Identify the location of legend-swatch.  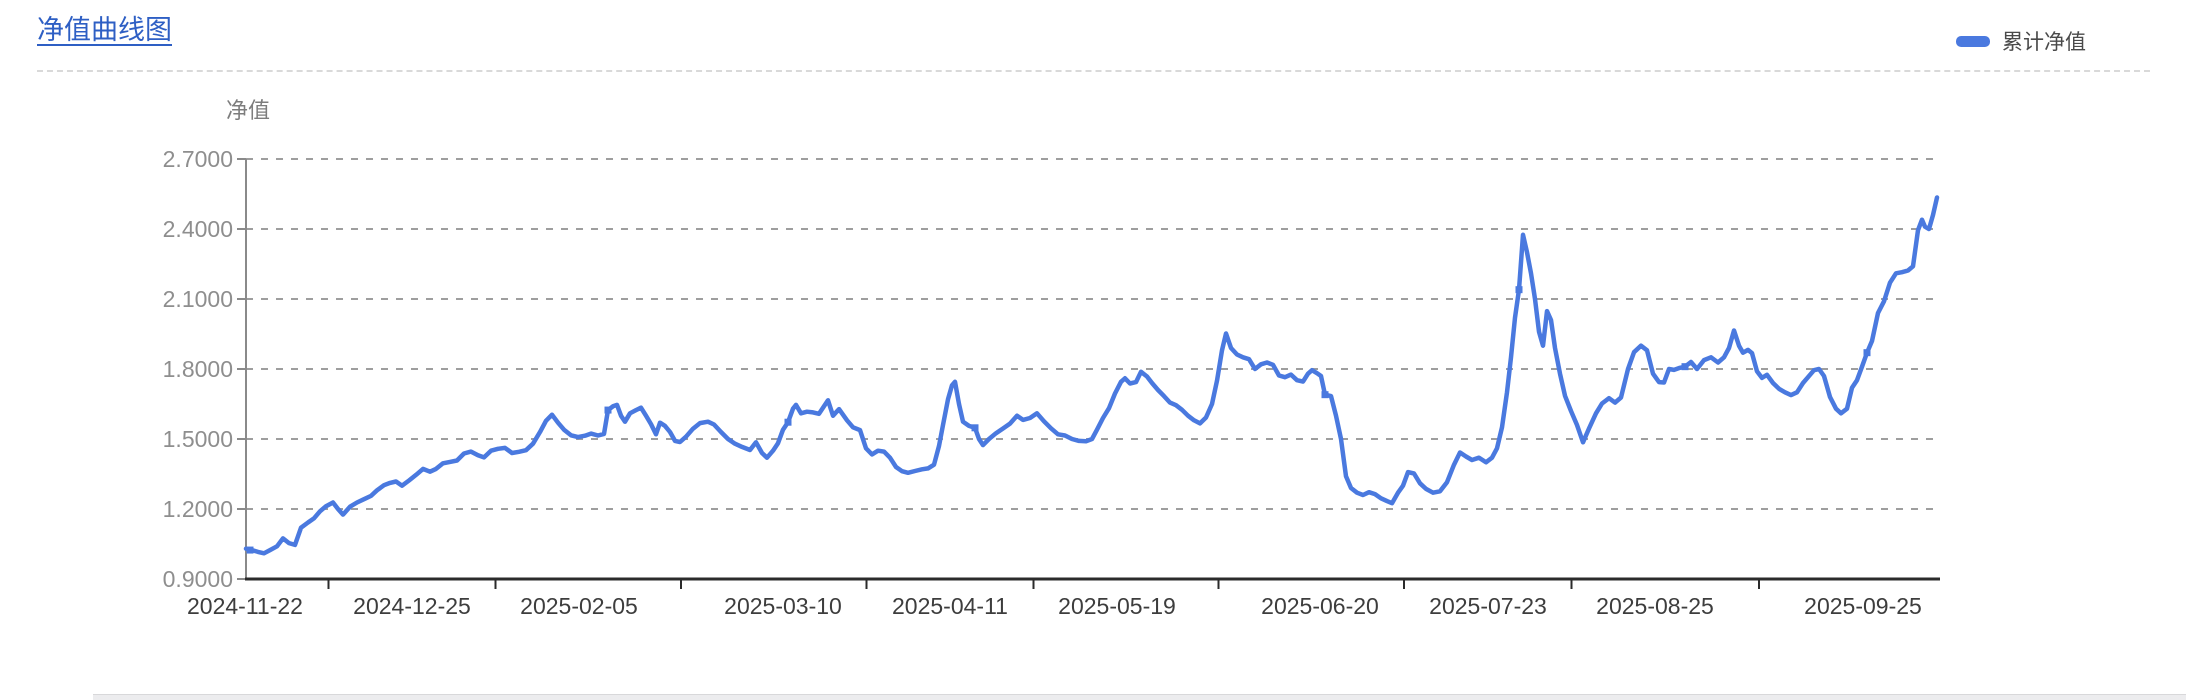
(1973, 41).